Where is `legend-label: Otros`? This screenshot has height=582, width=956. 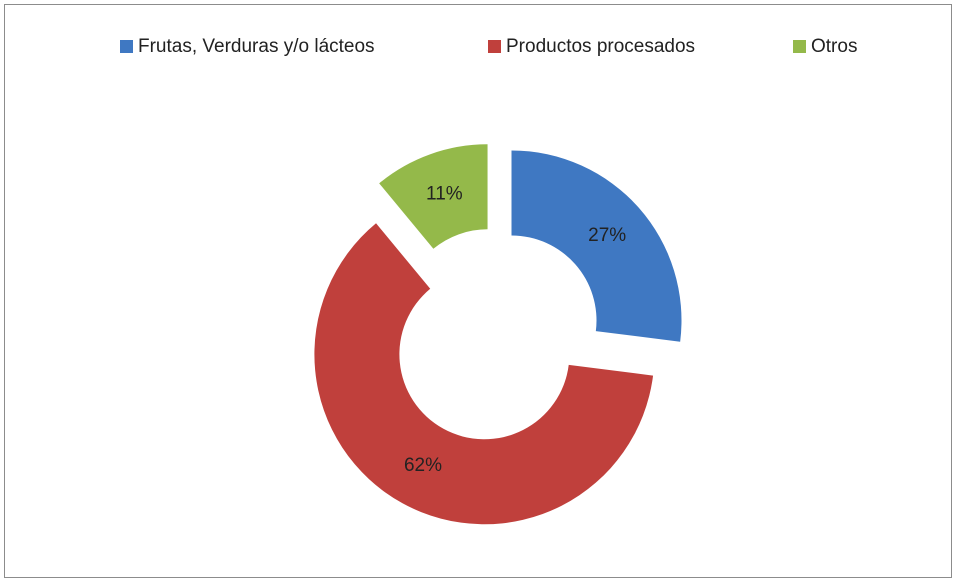
legend-label: Otros is located at coordinates (834, 46).